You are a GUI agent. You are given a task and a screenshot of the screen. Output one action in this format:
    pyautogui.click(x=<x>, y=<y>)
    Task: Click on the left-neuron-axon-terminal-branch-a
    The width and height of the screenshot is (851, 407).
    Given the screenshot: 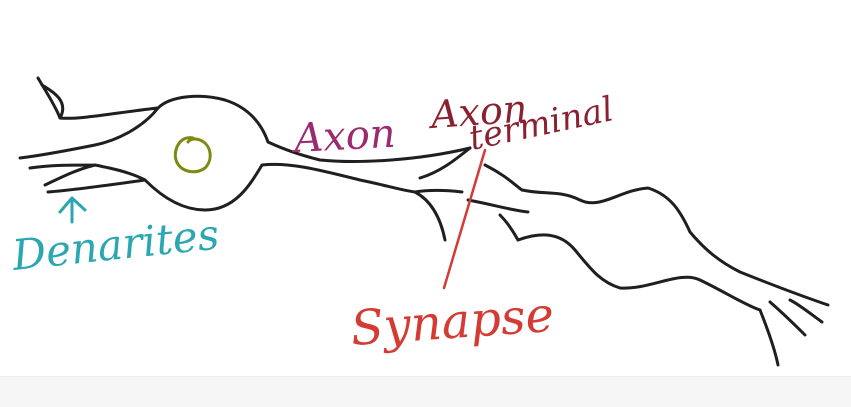 What is the action you would take?
    pyautogui.click(x=430, y=216)
    